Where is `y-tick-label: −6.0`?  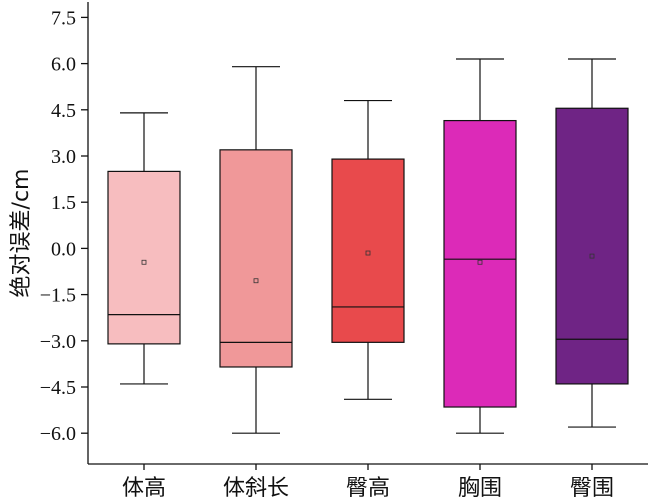 y-tick-label: −6.0 is located at coordinates (58, 434).